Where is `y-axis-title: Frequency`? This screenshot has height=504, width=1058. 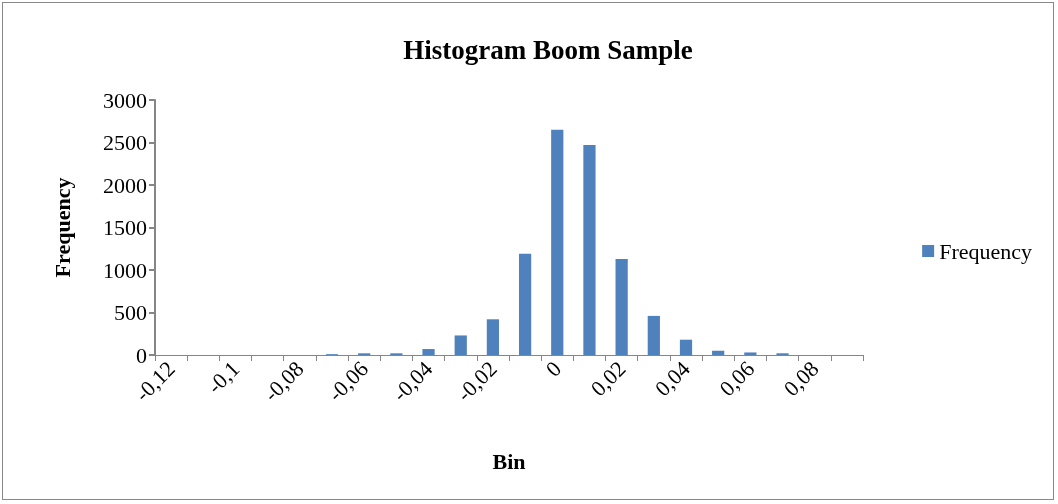
y-axis-title: Frequency is located at coordinates (62, 227).